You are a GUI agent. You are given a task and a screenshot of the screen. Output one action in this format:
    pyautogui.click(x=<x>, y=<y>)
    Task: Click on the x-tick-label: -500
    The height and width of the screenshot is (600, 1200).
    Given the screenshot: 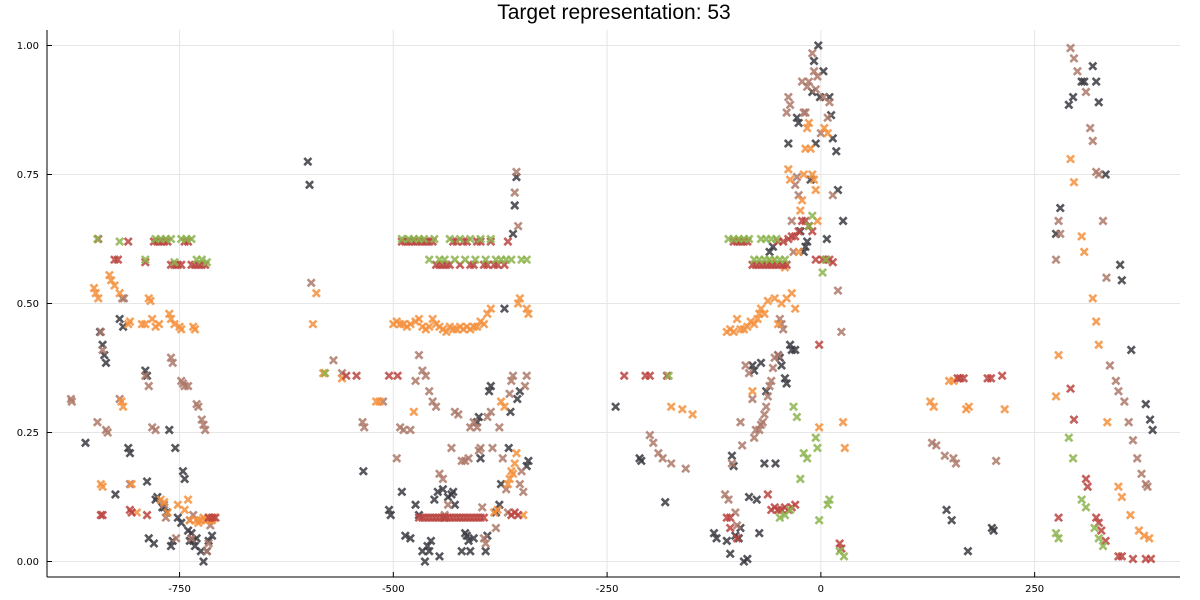 What is the action you would take?
    pyautogui.click(x=393, y=589)
    